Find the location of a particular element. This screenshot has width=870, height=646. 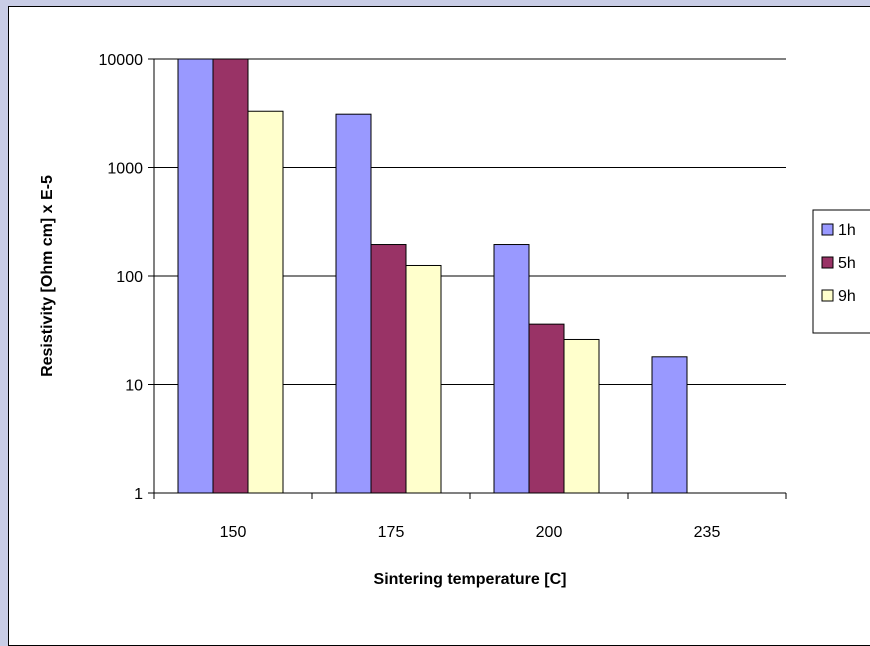

legend: 1h 5h 9h is located at coordinates (841, 271).